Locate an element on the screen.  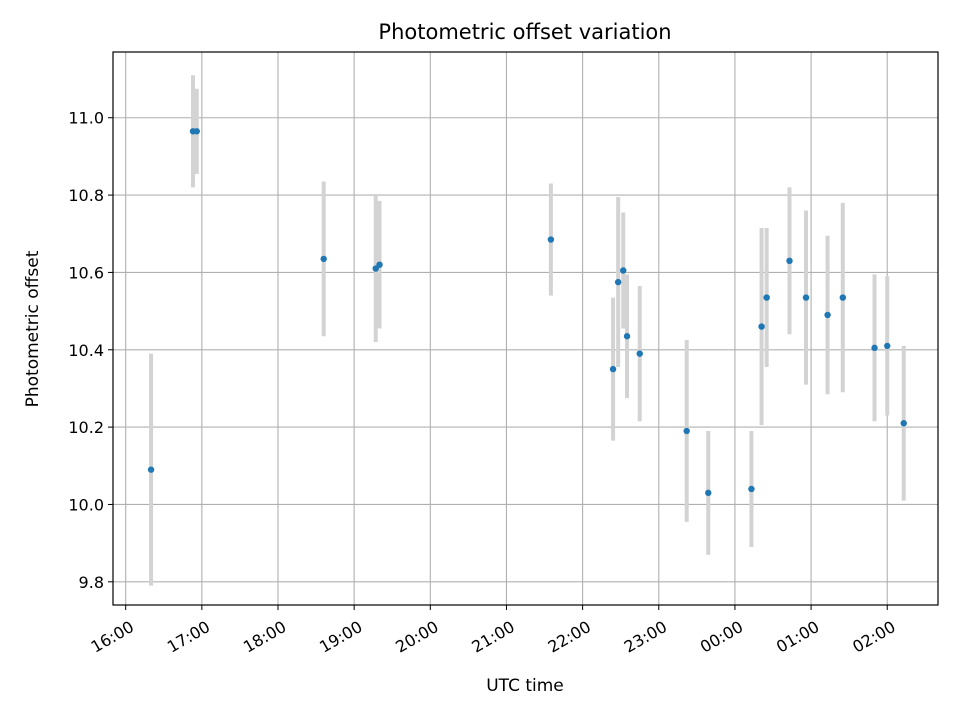
y-axis-label: Photometric offset is located at coordinates (33, 328).